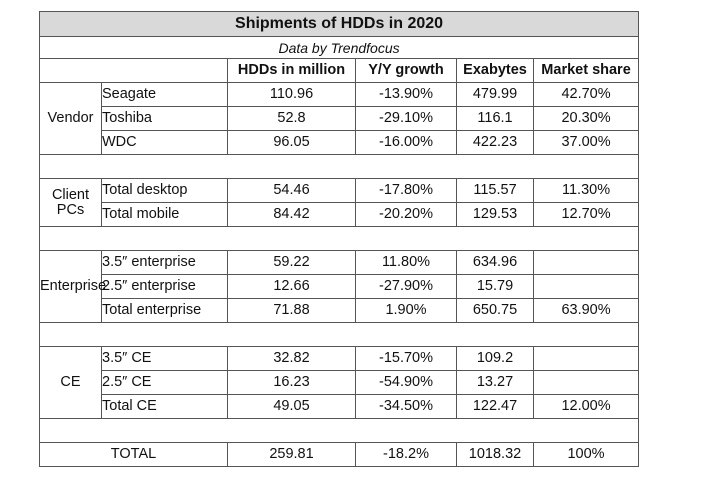 This screenshot has height=484, width=702. What do you see at coordinates (495, 190) in the screenshot?
I see `cell-exabytes: 115.57` at bounding box center [495, 190].